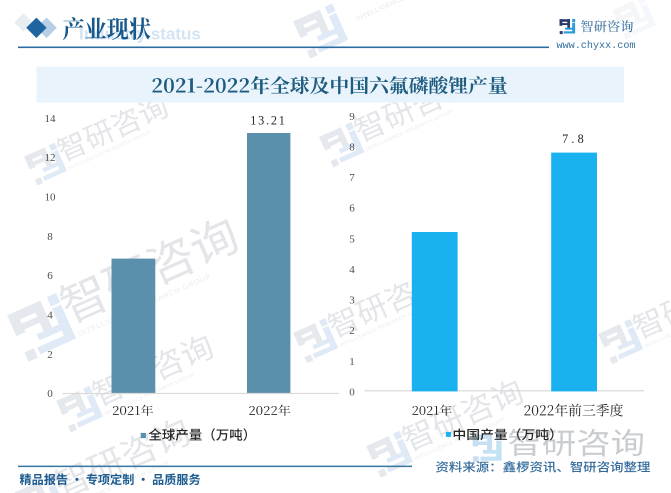 The image size is (671, 493). What do you see at coordinates (352, 117) in the screenshot?
I see `svg-text: 9` at bounding box center [352, 117].